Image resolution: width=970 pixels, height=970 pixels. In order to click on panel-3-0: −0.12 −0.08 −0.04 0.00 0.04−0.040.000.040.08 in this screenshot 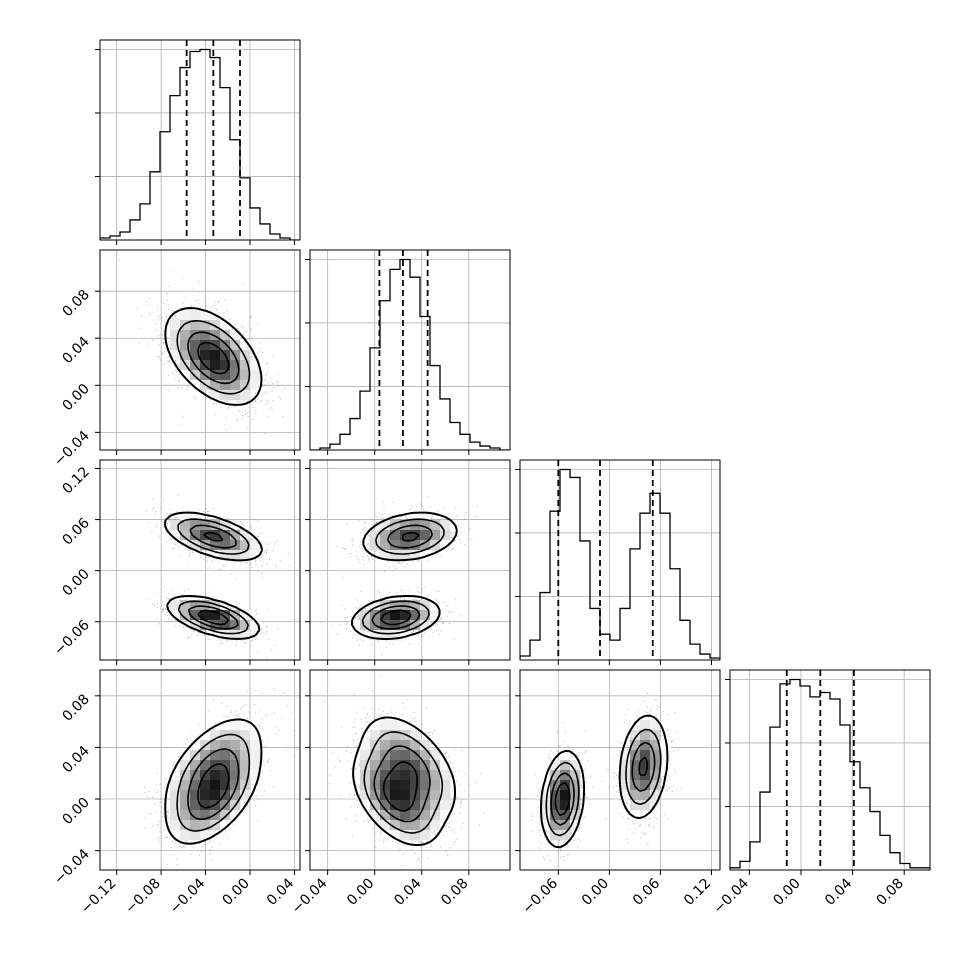, I will do `click(176, 793)`.